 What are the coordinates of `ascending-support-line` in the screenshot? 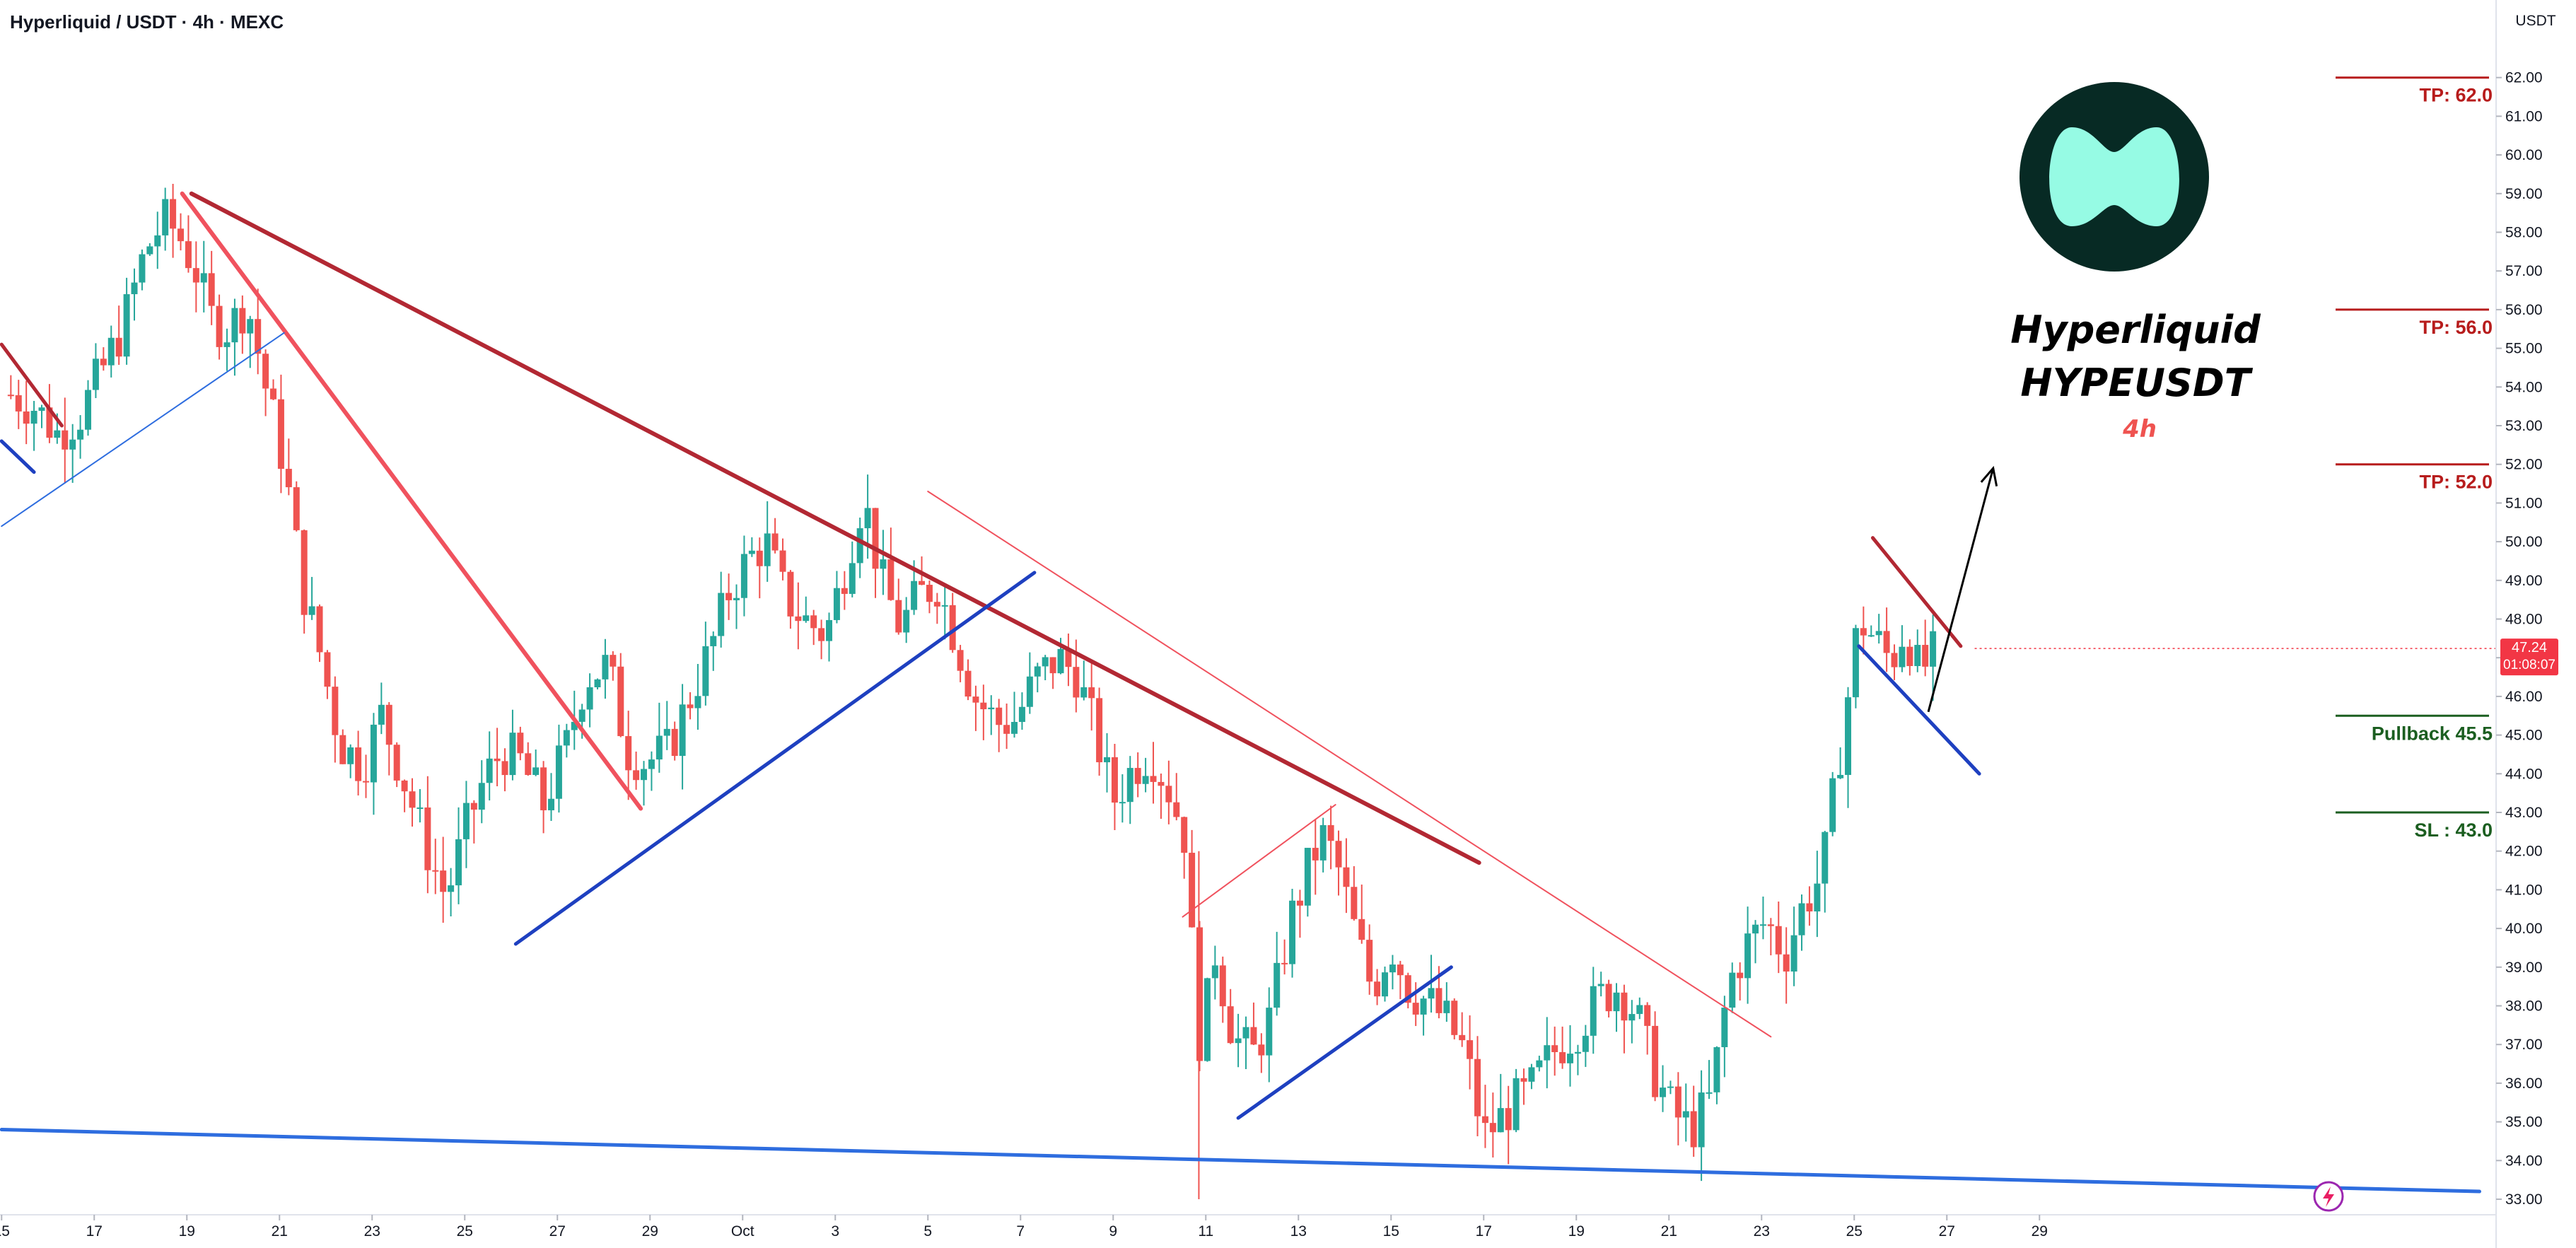 It's located at (775, 758).